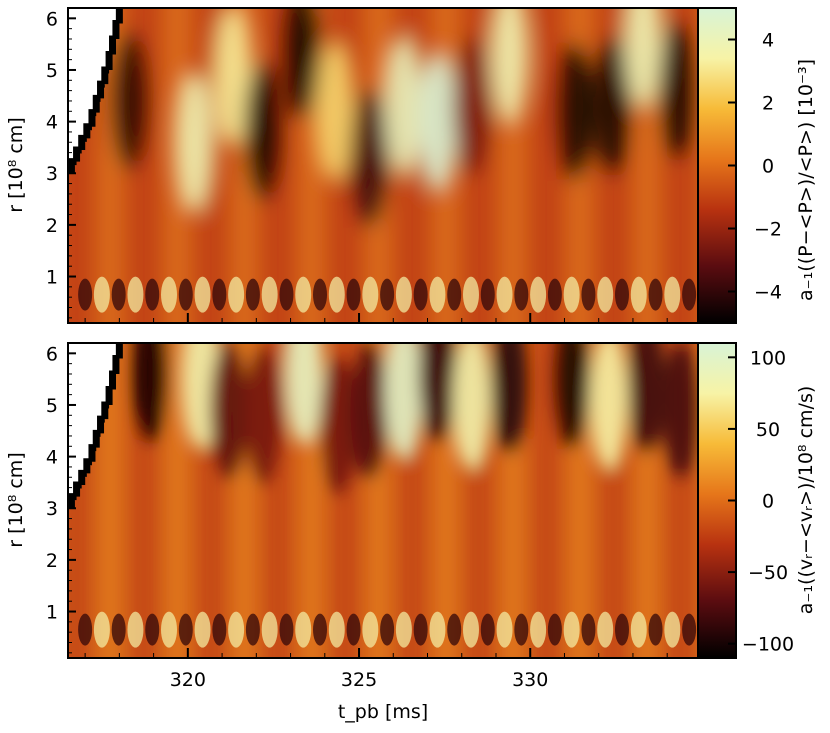 This screenshot has height=733, width=830. What do you see at coordinates (768, 358) in the screenshot?
I see `colorbar-tick-label-bottom: 100` at bounding box center [768, 358].